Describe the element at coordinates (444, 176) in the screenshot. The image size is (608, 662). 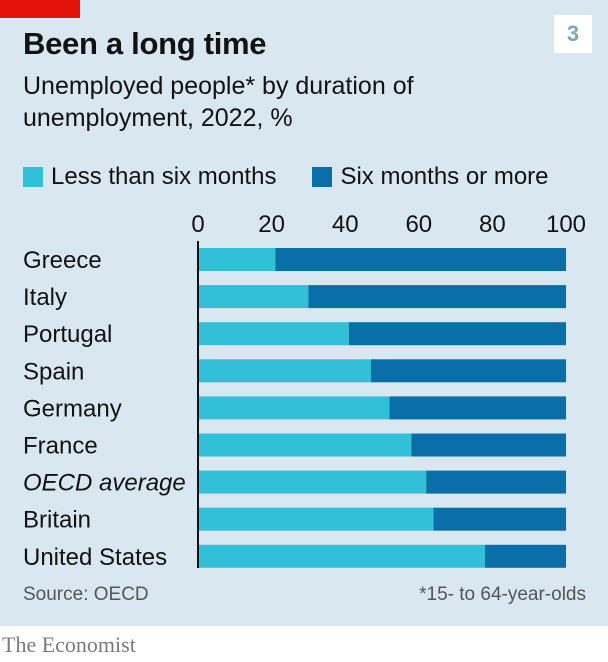
I see `legend-label-more: Six months or more` at that location.